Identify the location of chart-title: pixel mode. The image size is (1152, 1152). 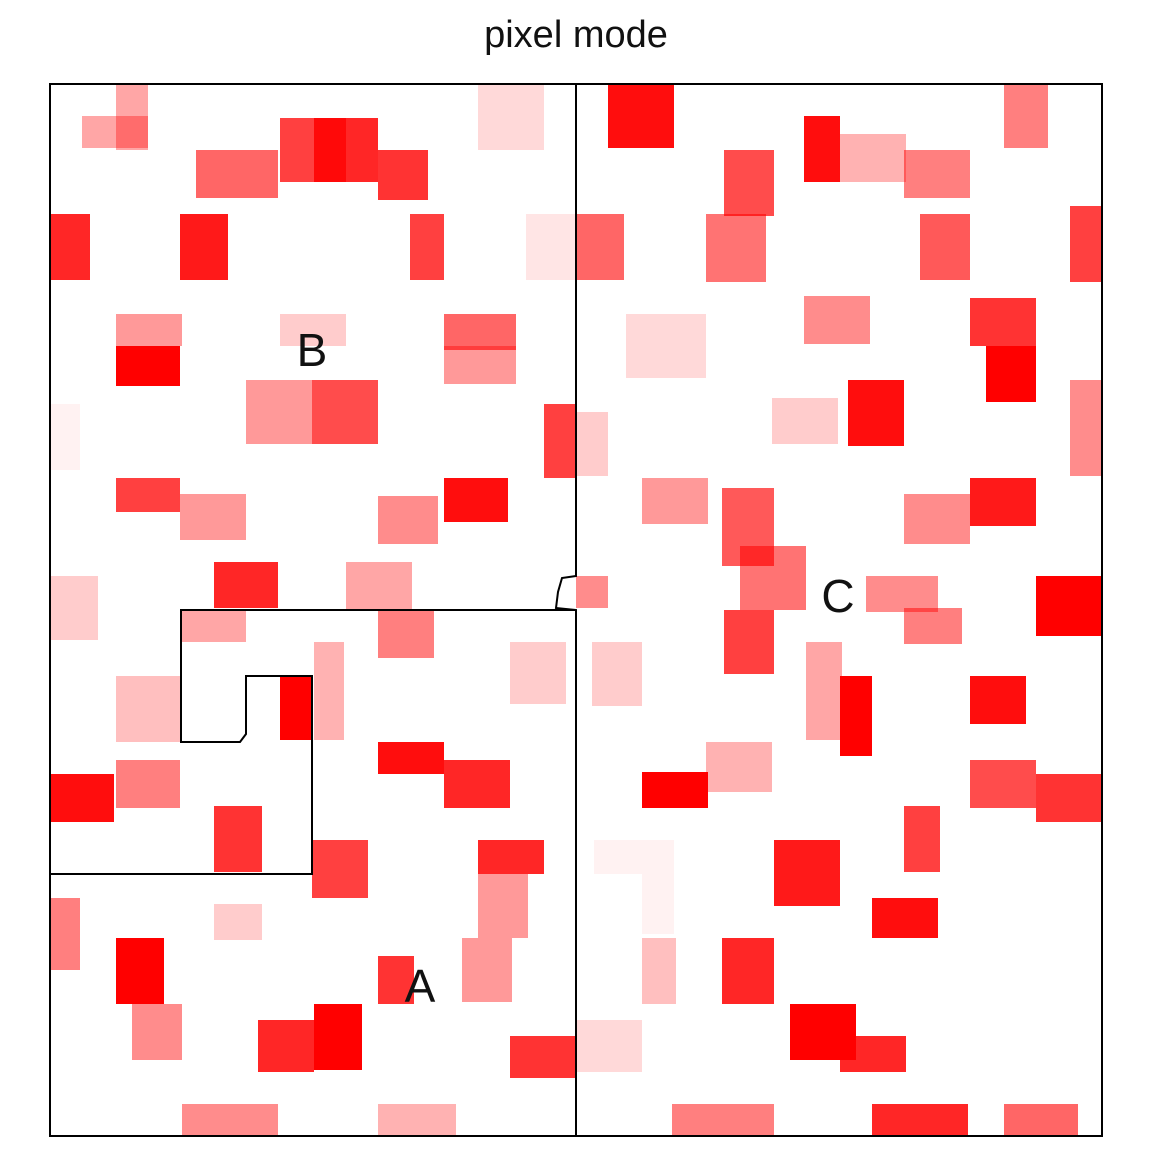
(576, 35).